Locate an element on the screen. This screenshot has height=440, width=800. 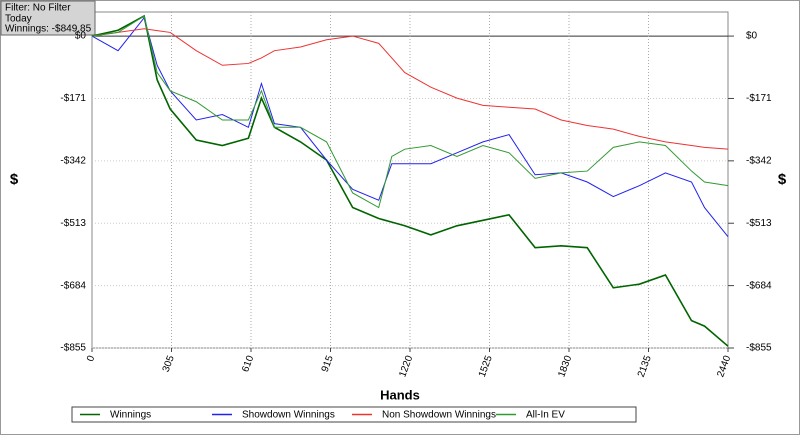
annotation: Today is located at coordinates (18, 19).